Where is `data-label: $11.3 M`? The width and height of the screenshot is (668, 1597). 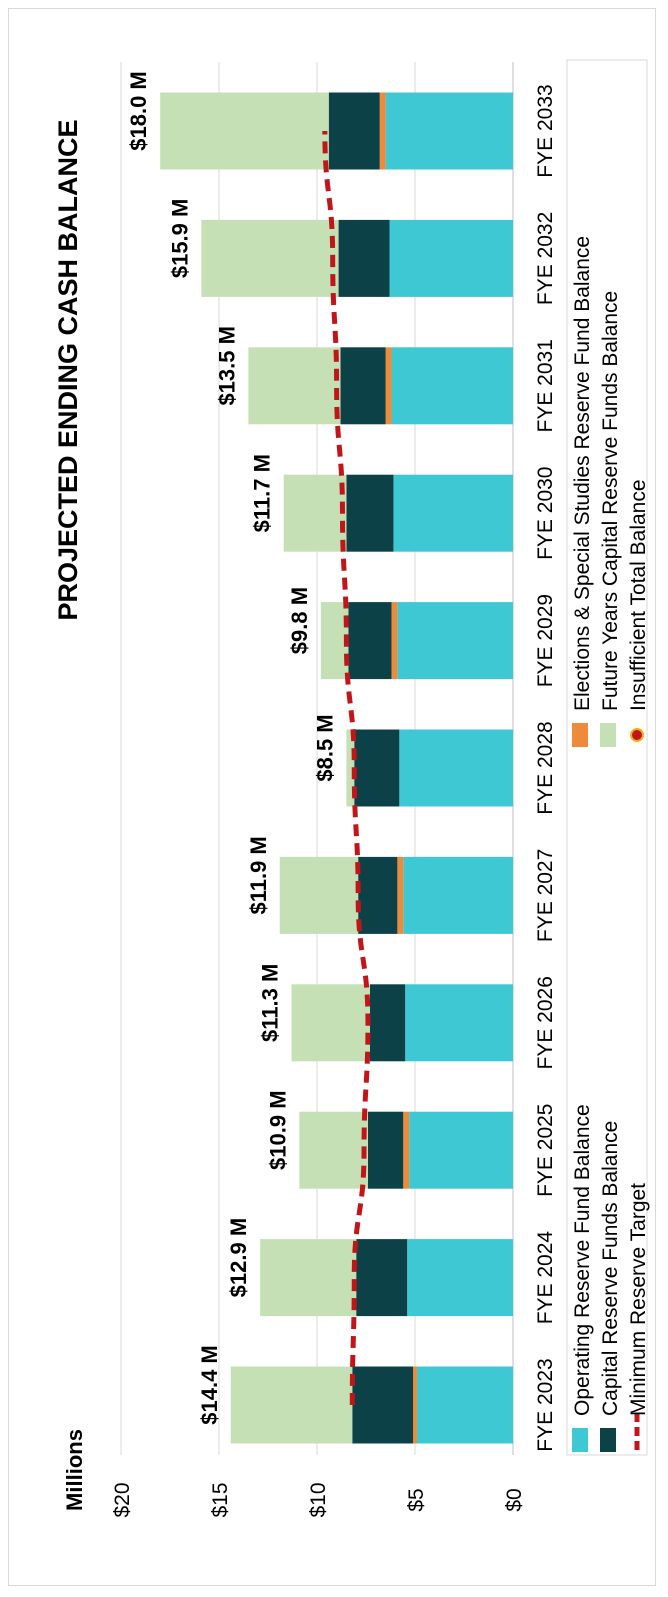
data-label: $11.3 M is located at coordinates (270, 1003).